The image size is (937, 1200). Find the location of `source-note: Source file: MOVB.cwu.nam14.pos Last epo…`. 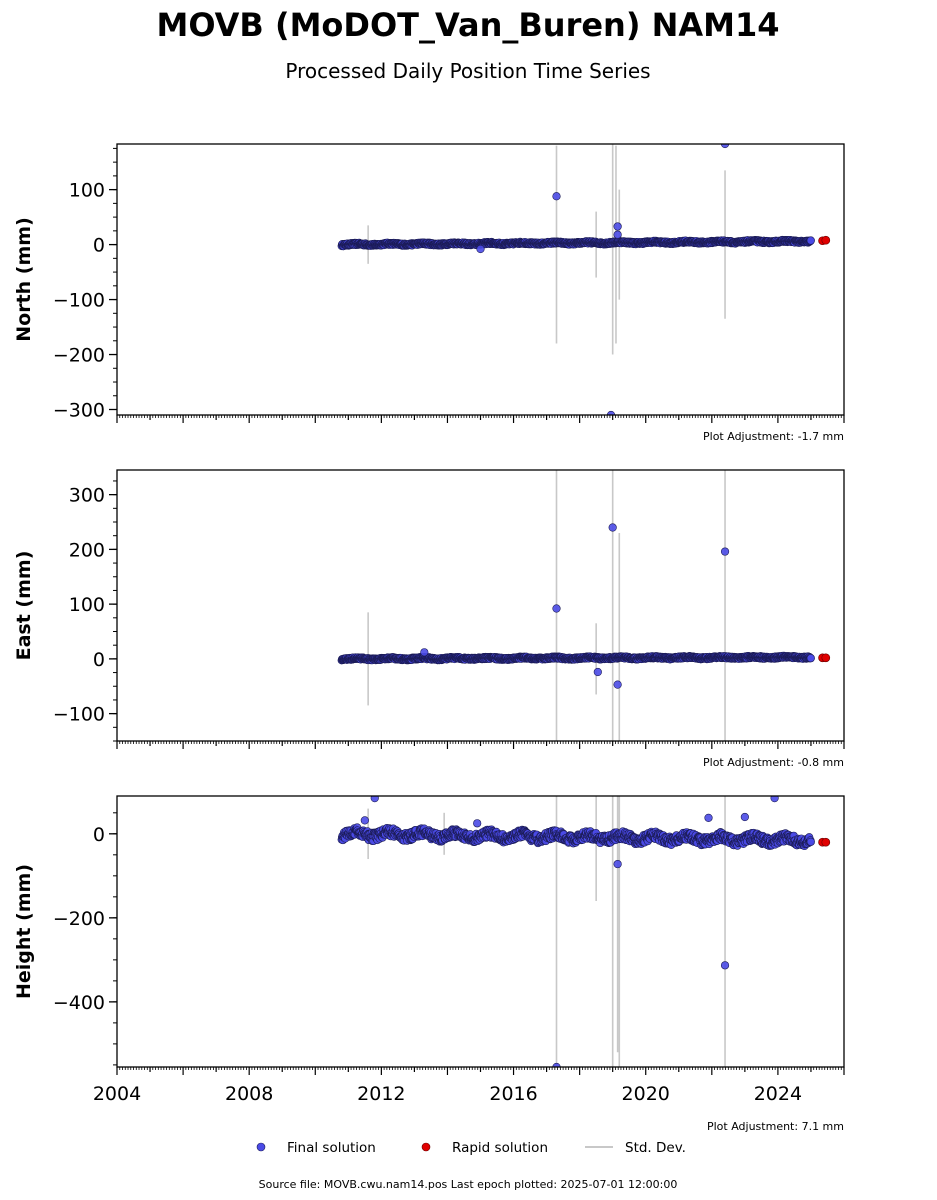

source-note: Source file: MOVB.cwu.nam14.pos Last epo… is located at coordinates (468, 1184).